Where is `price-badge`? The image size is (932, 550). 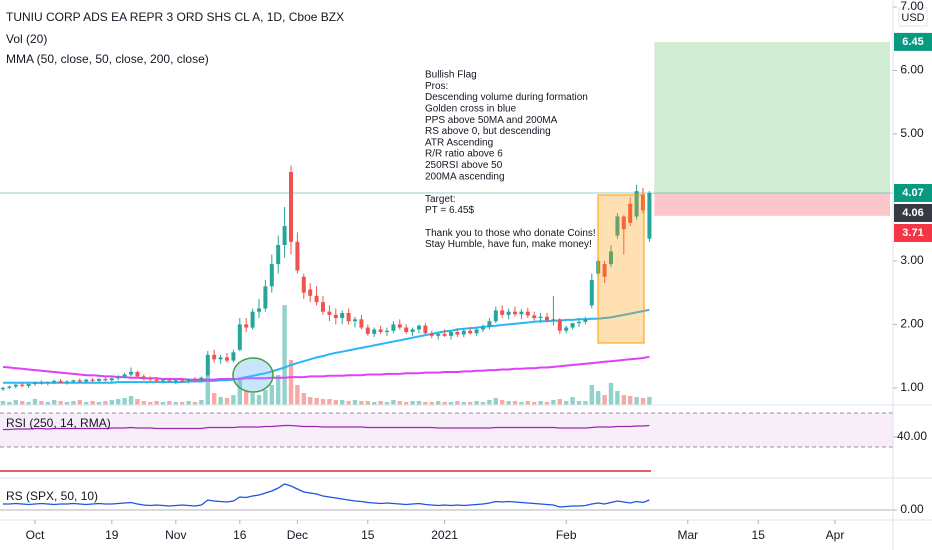 price-badge is located at coordinates (913, 212).